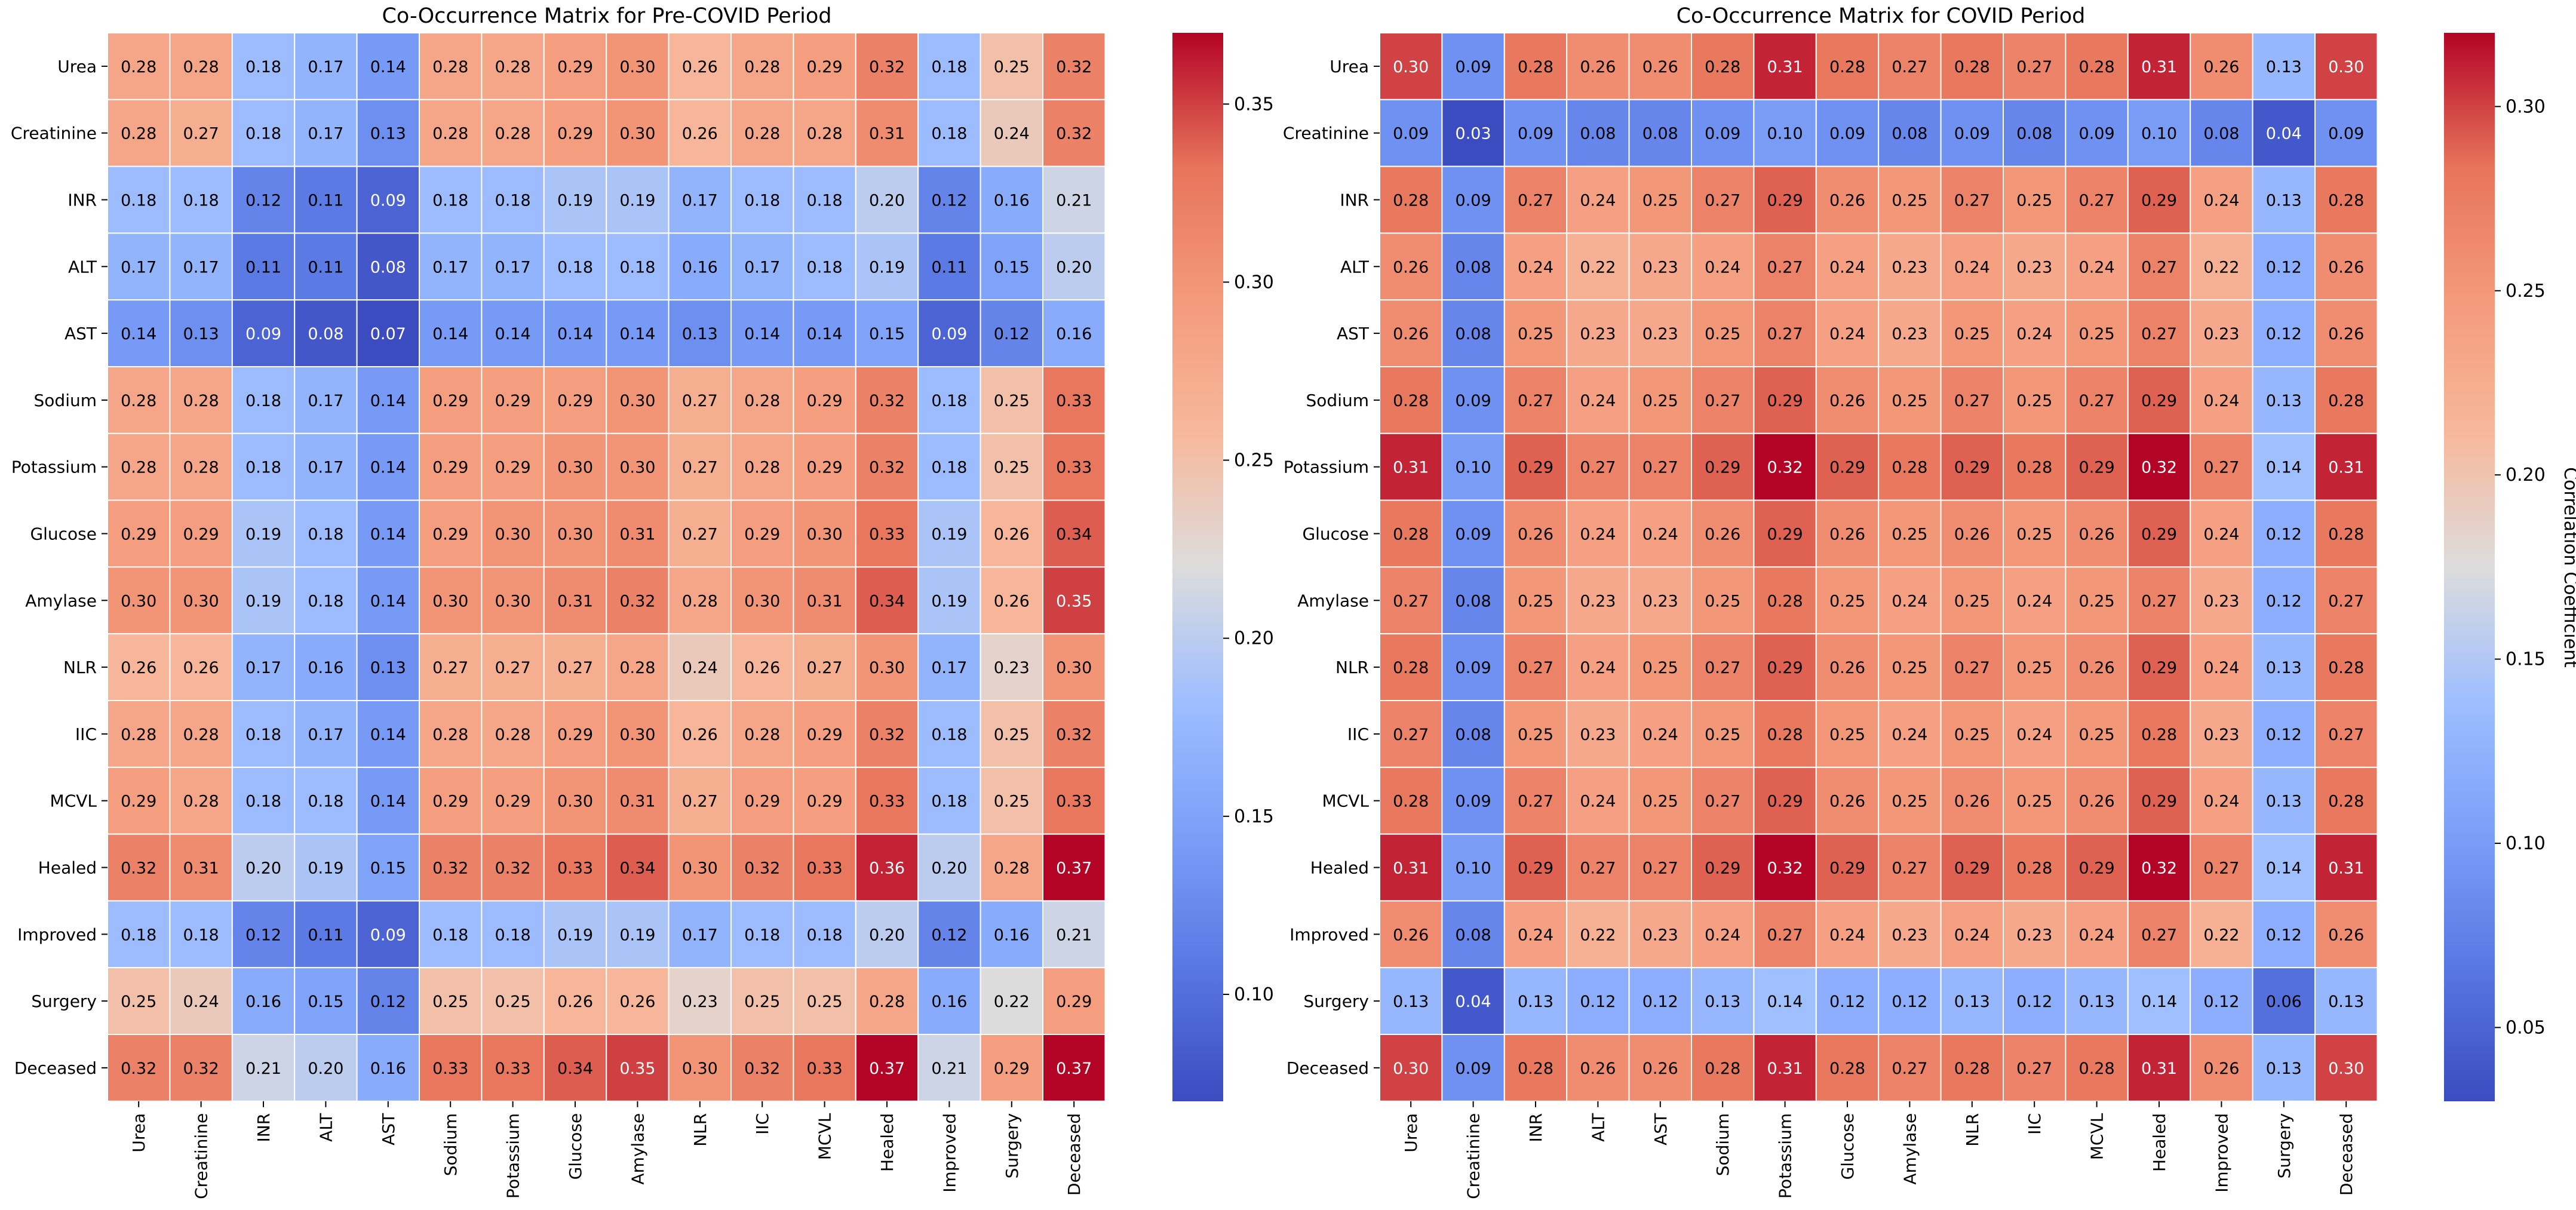 The width and height of the screenshot is (2576, 1210). What do you see at coordinates (1012, 1002) in the screenshot?
I see `cell-value-label: 0.22` at bounding box center [1012, 1002].